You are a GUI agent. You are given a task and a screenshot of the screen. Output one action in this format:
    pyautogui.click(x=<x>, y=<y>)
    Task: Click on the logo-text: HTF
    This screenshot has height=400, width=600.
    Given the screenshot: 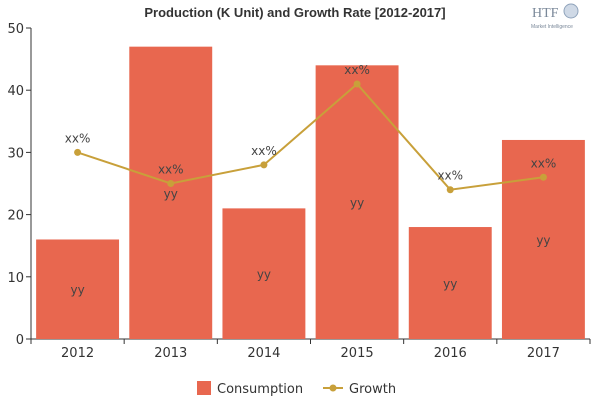 What is the action you would take?
    pyautogui.click(x=545, y=13)
    